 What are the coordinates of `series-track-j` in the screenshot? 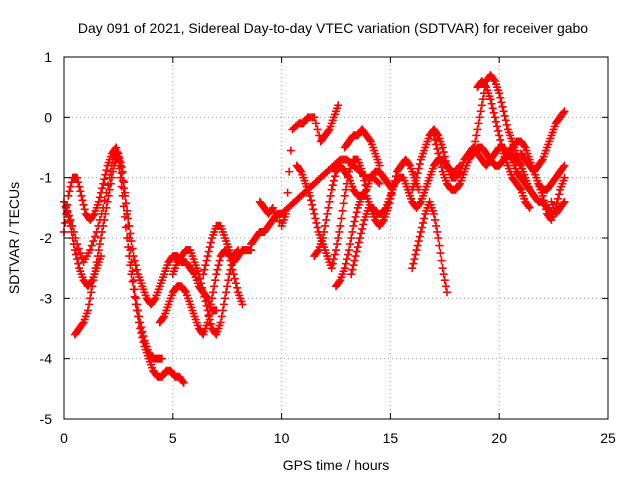 It's located at (331, 214).